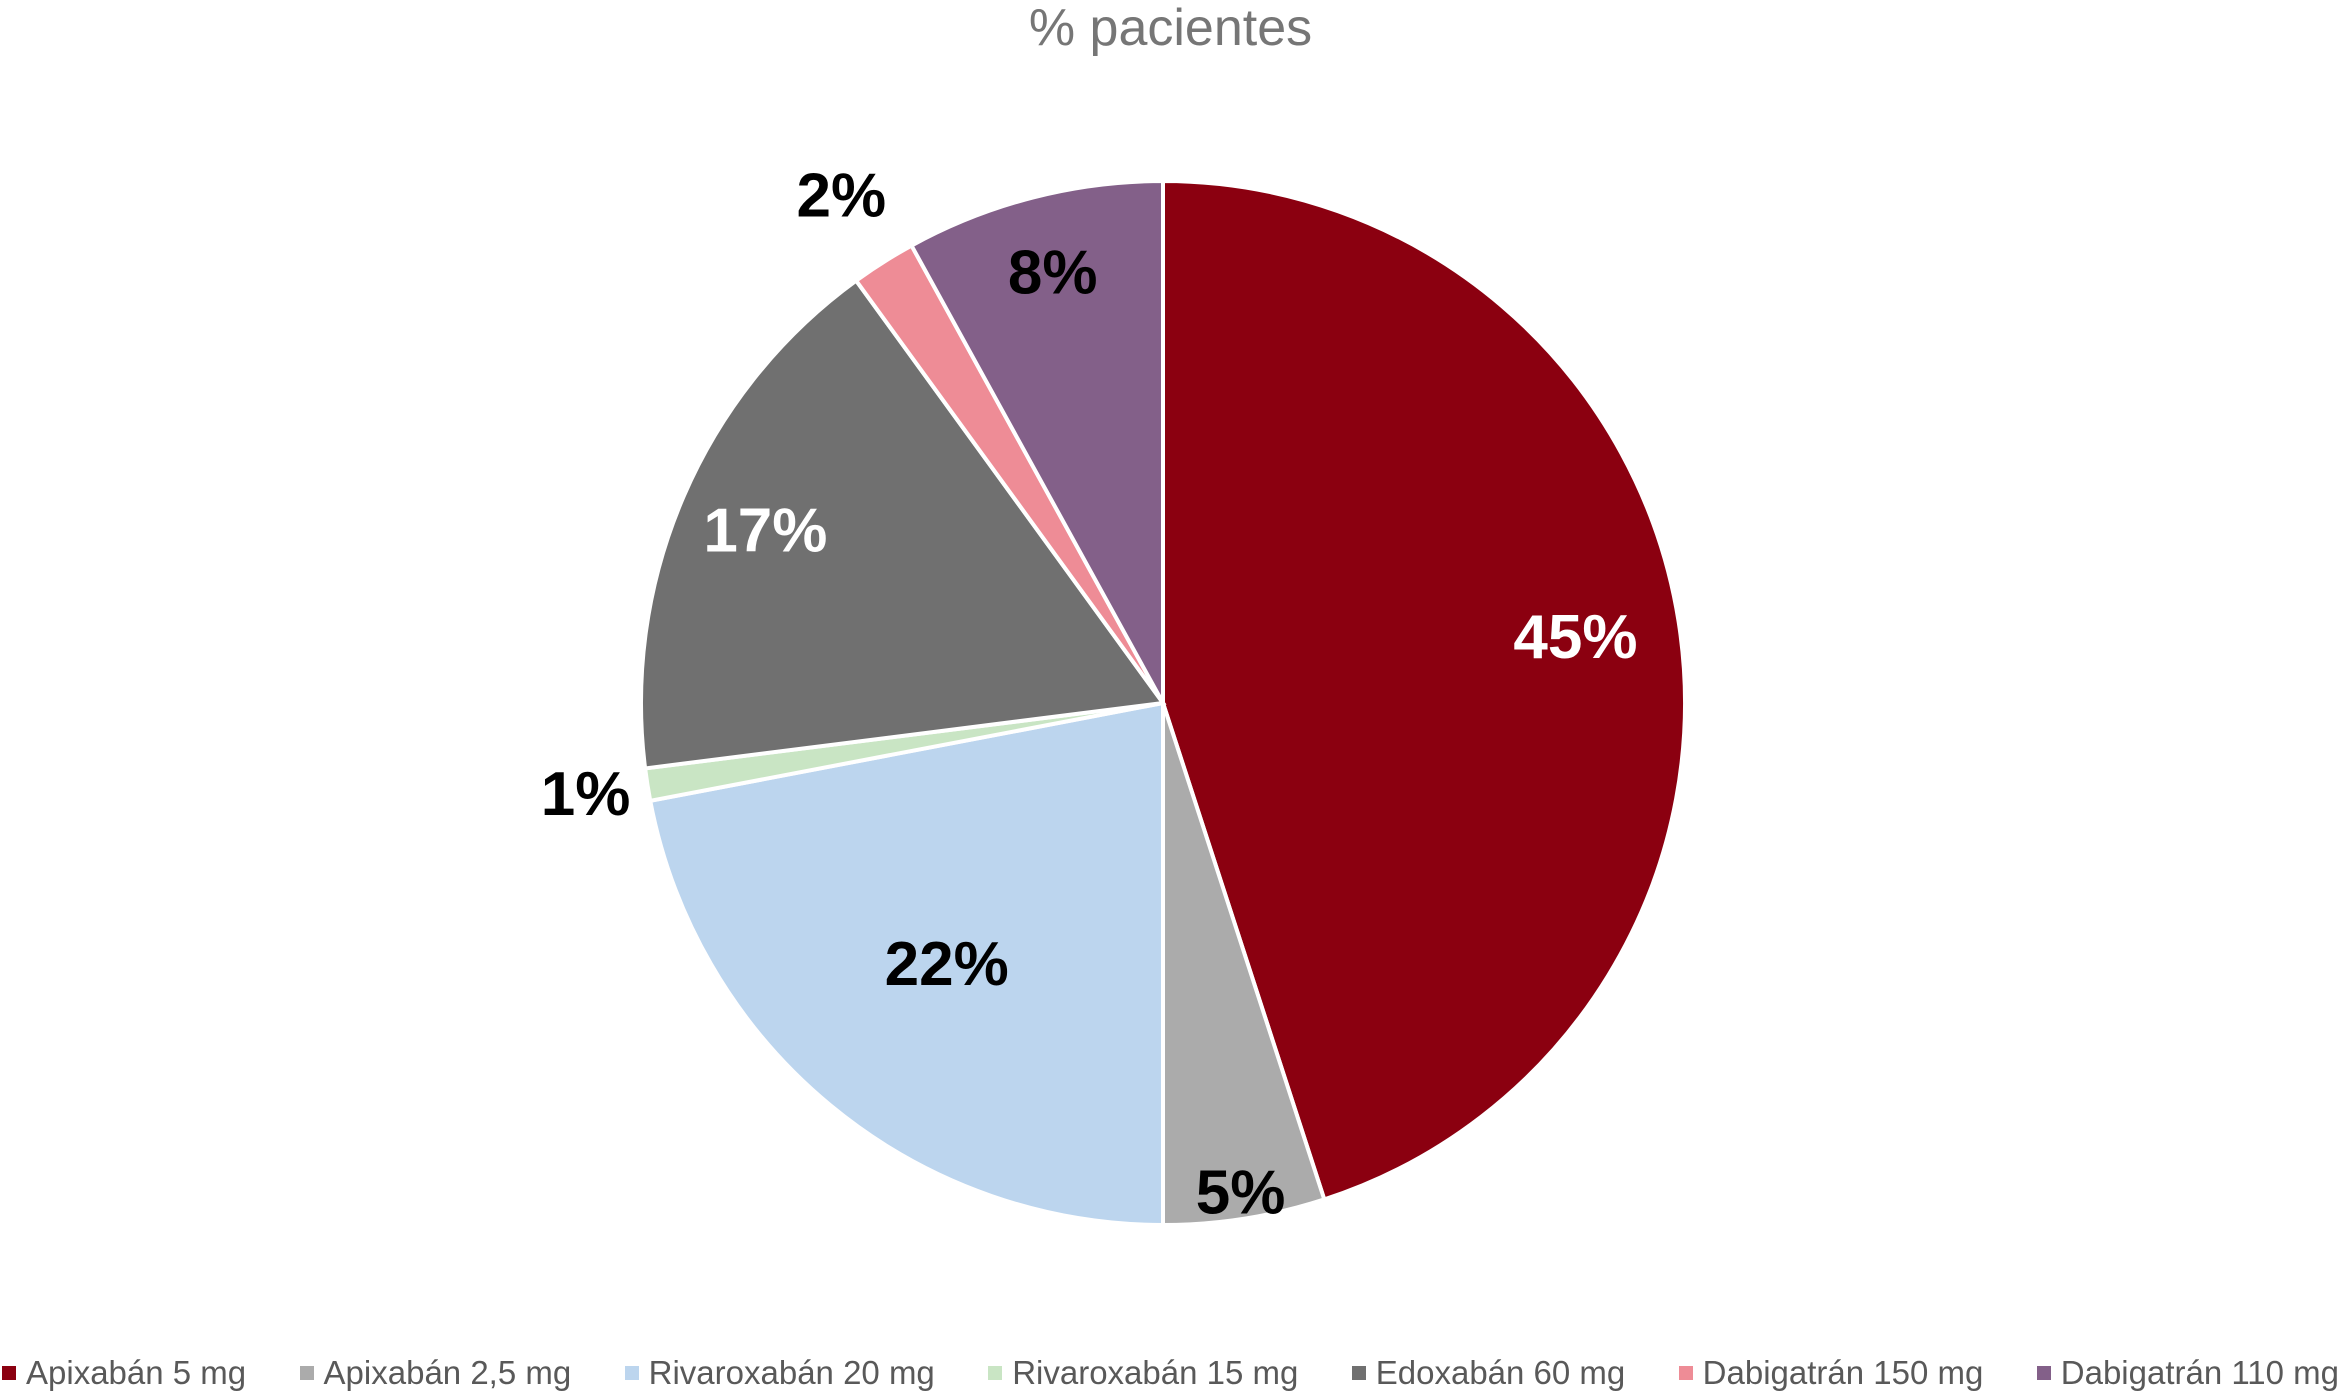 Image resolution: width=2341 pixels, height=1396 pixels. I want to click on legend-item: Edoxabán 60 mg, so click(1488, 1373).